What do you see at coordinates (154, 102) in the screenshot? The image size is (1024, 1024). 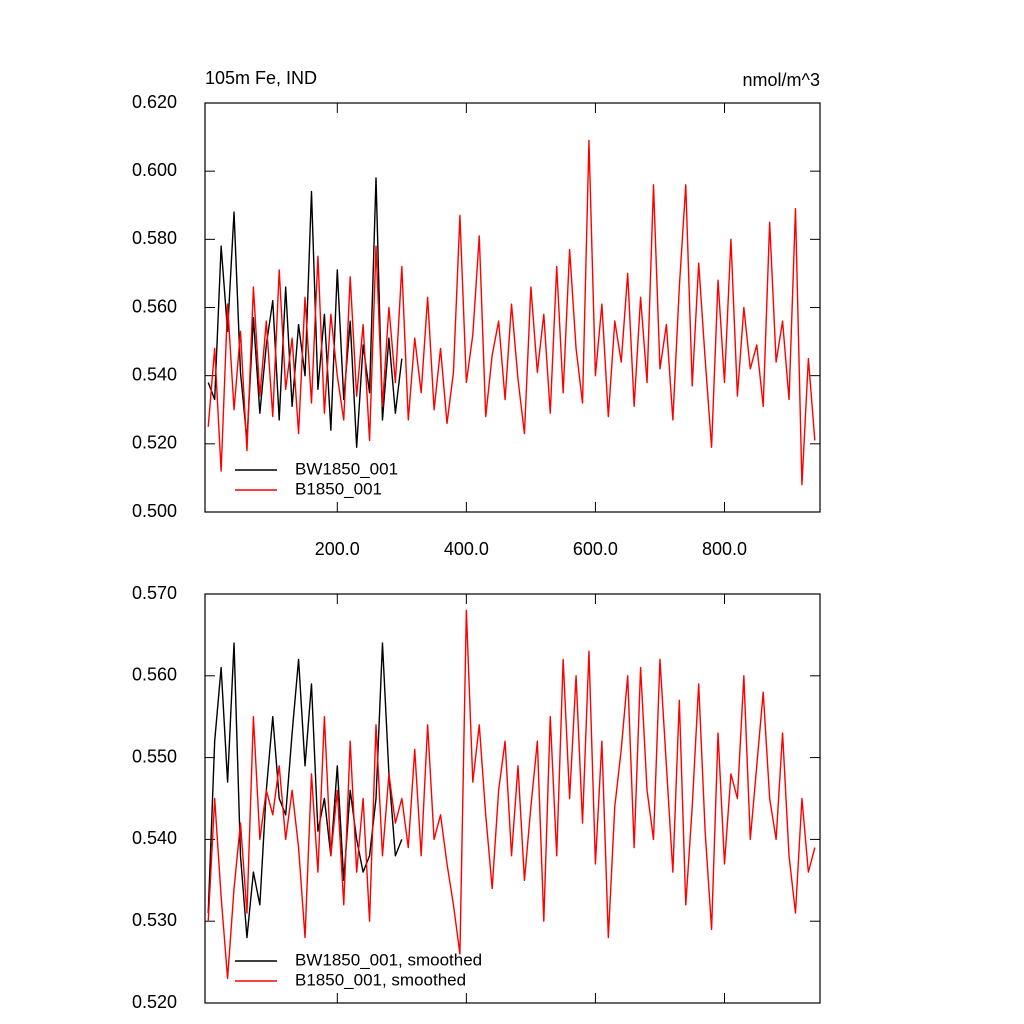 I see `y-tick-label: 0.620` at bounding box center [154, 102].